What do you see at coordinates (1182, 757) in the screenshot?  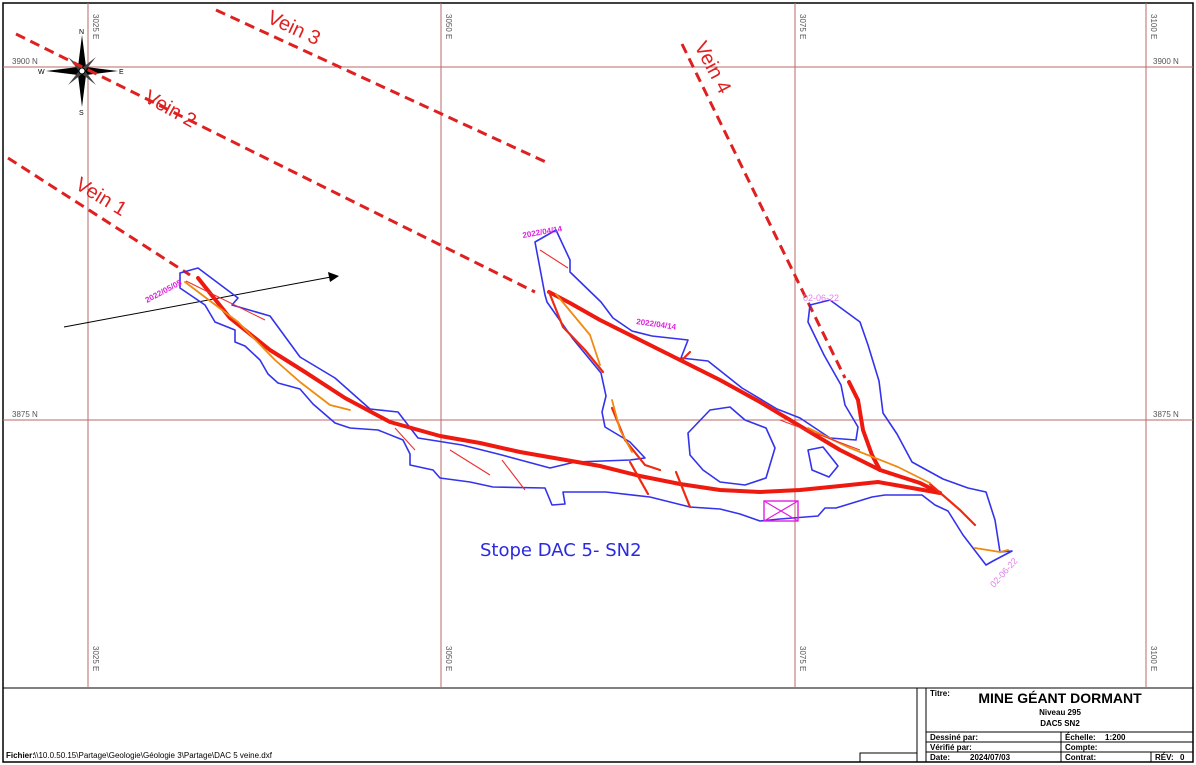 I see `rev-value: 0` at bounding box center [1182, 757].